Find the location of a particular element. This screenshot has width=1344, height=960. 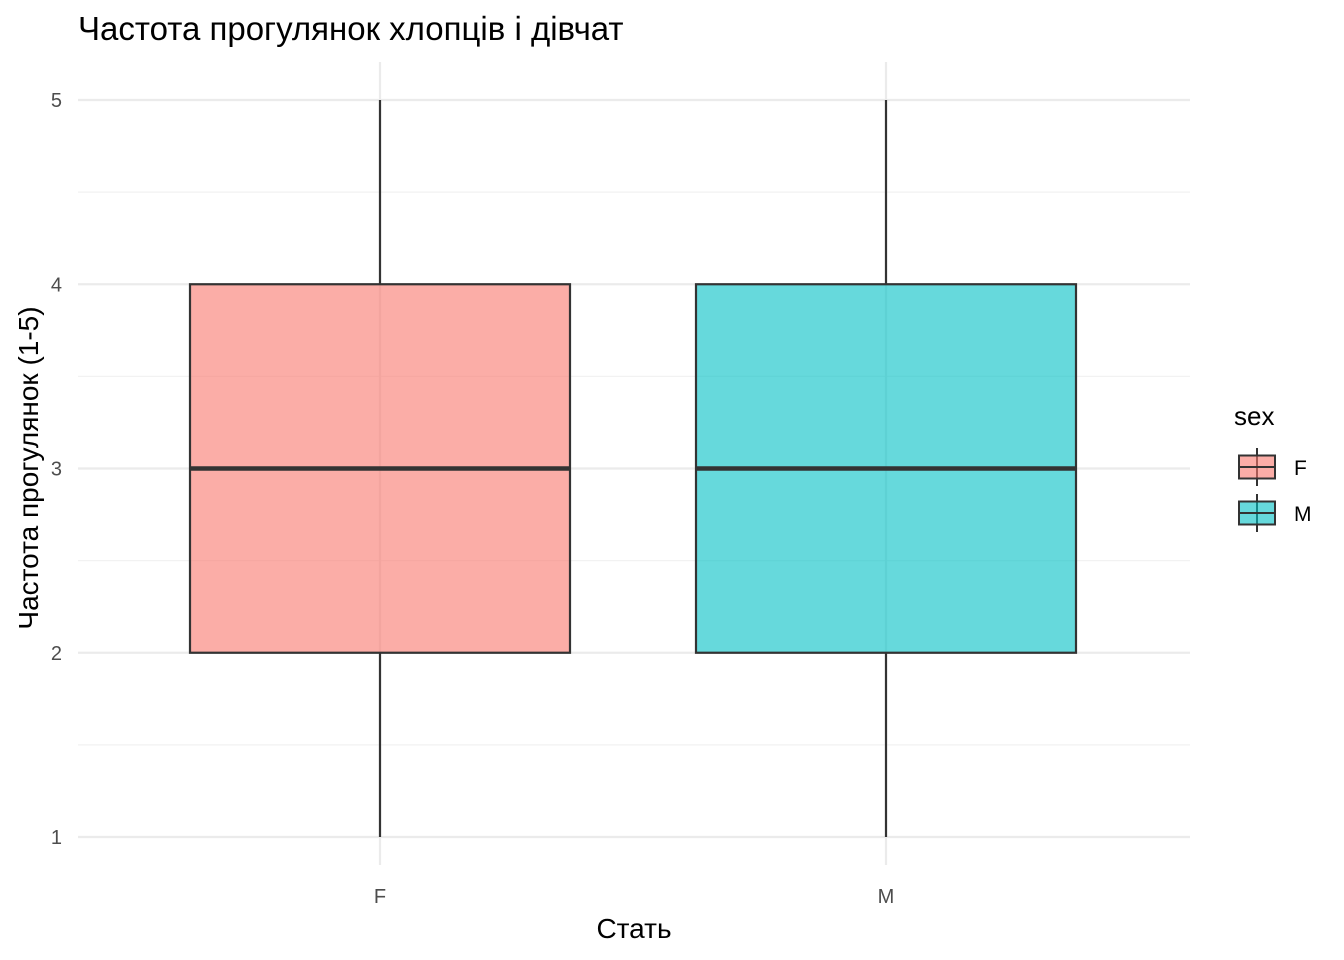

y-tick-label: 2 is located at coordinates (56, 654).